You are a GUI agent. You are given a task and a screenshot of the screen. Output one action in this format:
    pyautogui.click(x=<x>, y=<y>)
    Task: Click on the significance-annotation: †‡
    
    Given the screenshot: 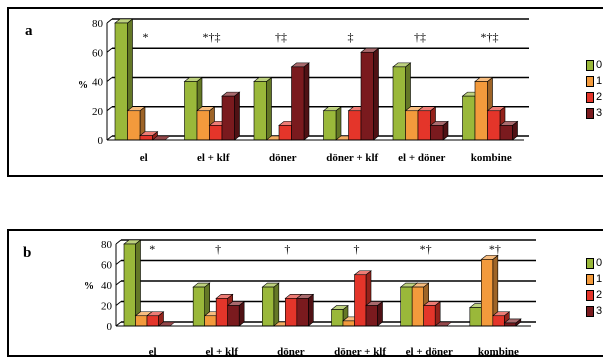 What is the action you would take?
    pyautogui.click(x=420, y=37)
    